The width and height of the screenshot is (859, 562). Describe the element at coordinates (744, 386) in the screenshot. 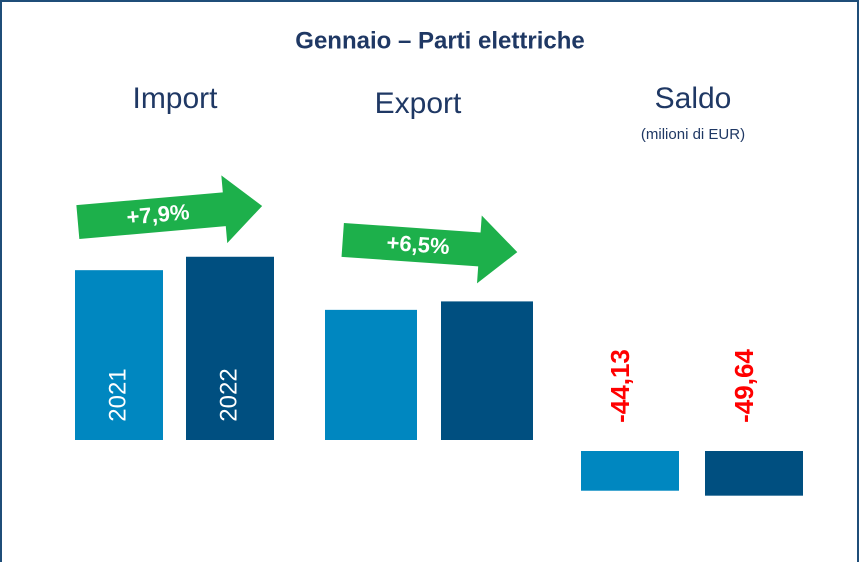

I see `value-label: -49,64` at that location.